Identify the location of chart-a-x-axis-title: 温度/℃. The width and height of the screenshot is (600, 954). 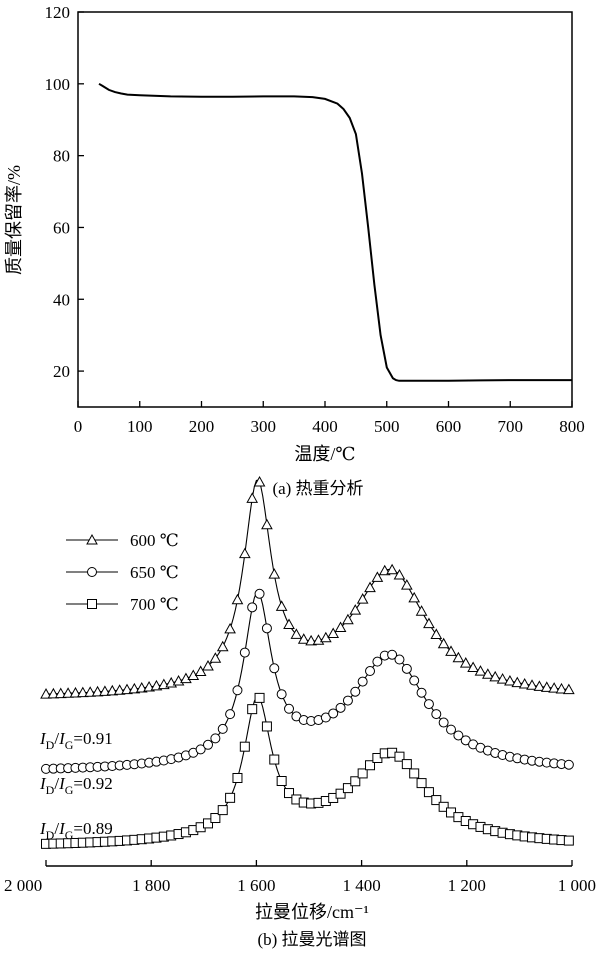
(324, 454).